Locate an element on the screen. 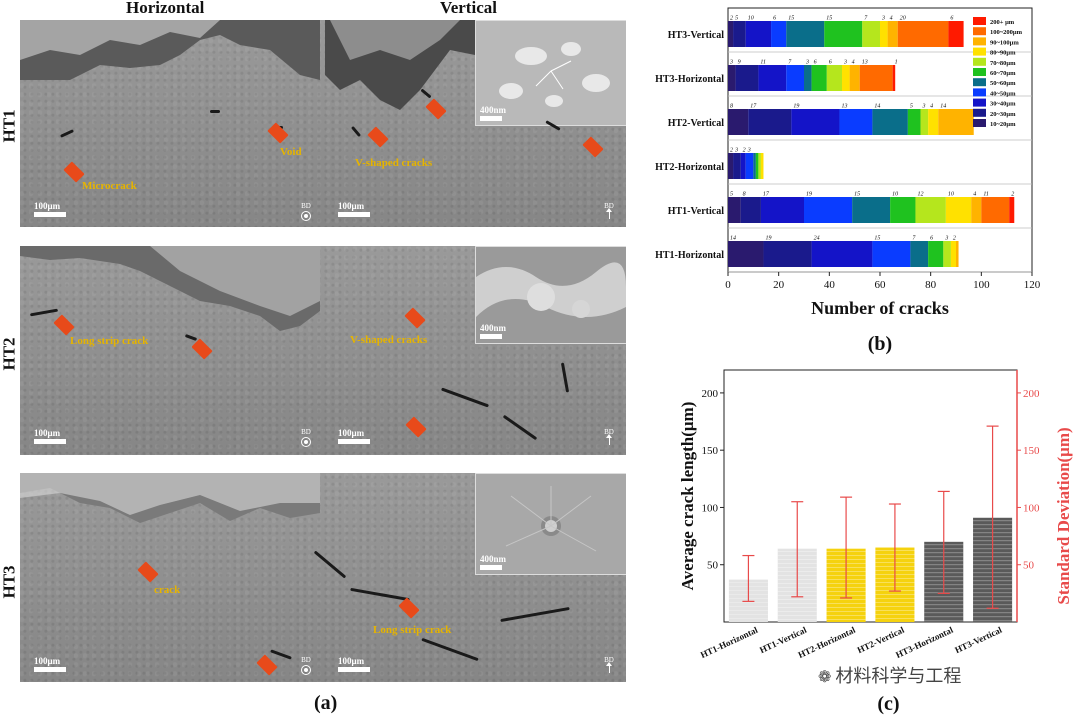  category-label: HT2-Vertical is located at coordinates (696, 123).